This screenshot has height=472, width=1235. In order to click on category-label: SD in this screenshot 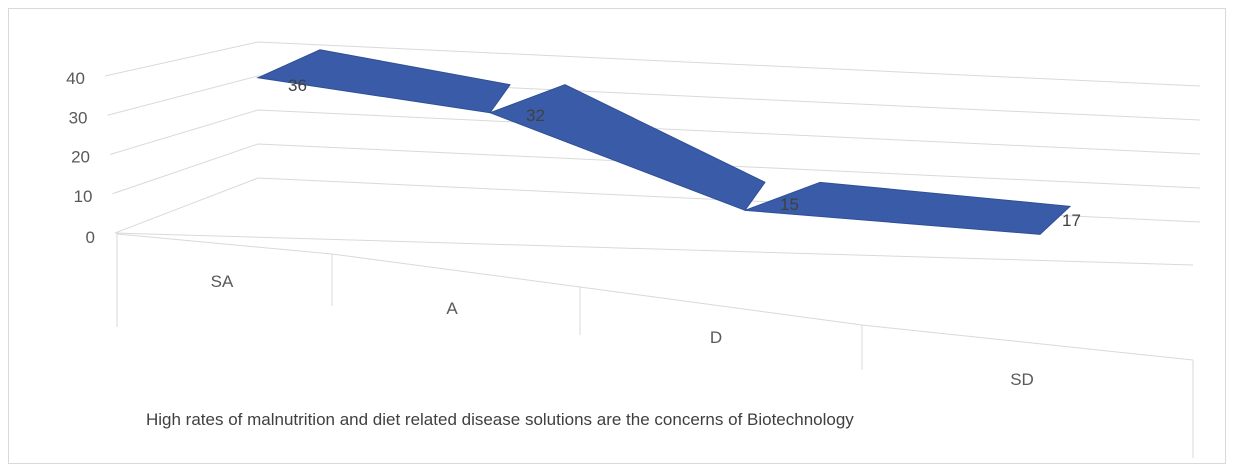, I will do `click(1022, 379)`.